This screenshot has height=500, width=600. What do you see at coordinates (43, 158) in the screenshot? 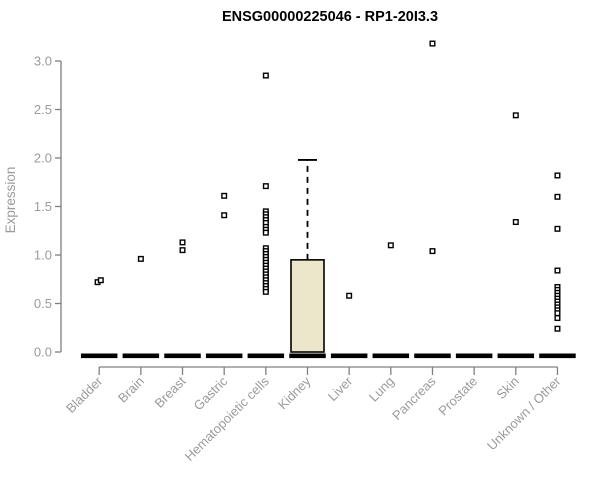
I see `y-tick-label: 2.0` at bounding box center [43, 158].